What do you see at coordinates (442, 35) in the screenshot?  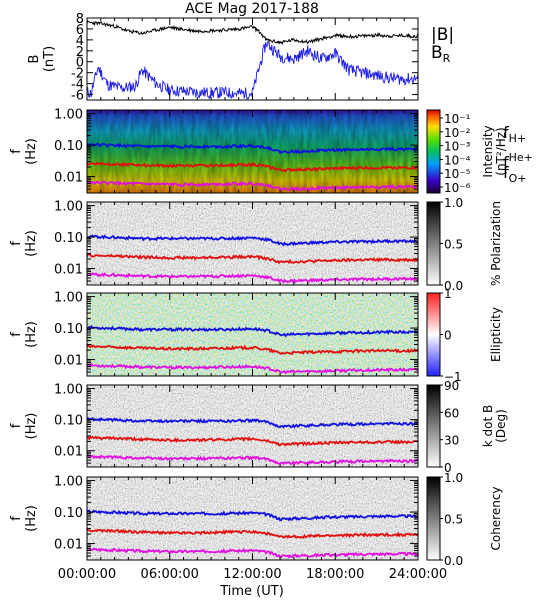 I see `legend-b-total: |B|` at bounding box center [442, 35].